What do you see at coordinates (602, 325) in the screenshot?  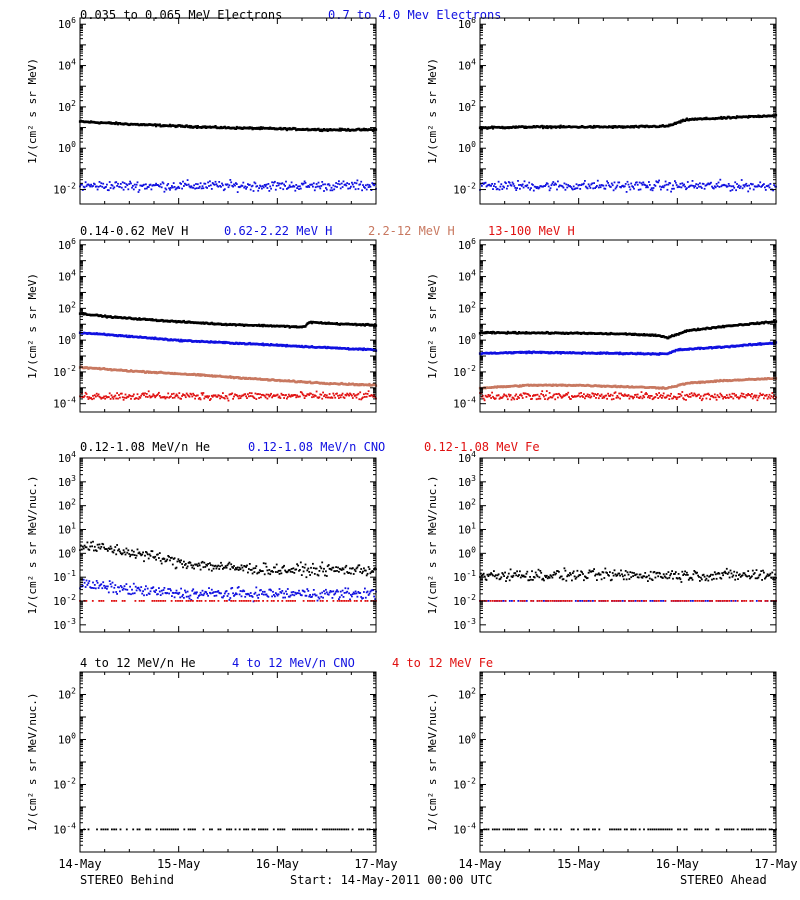 I see `panel-2-ahead: 10-4 10-2 100 102 104 106 1/(cm² s sr MeV)` at bounding box center [602, 325].